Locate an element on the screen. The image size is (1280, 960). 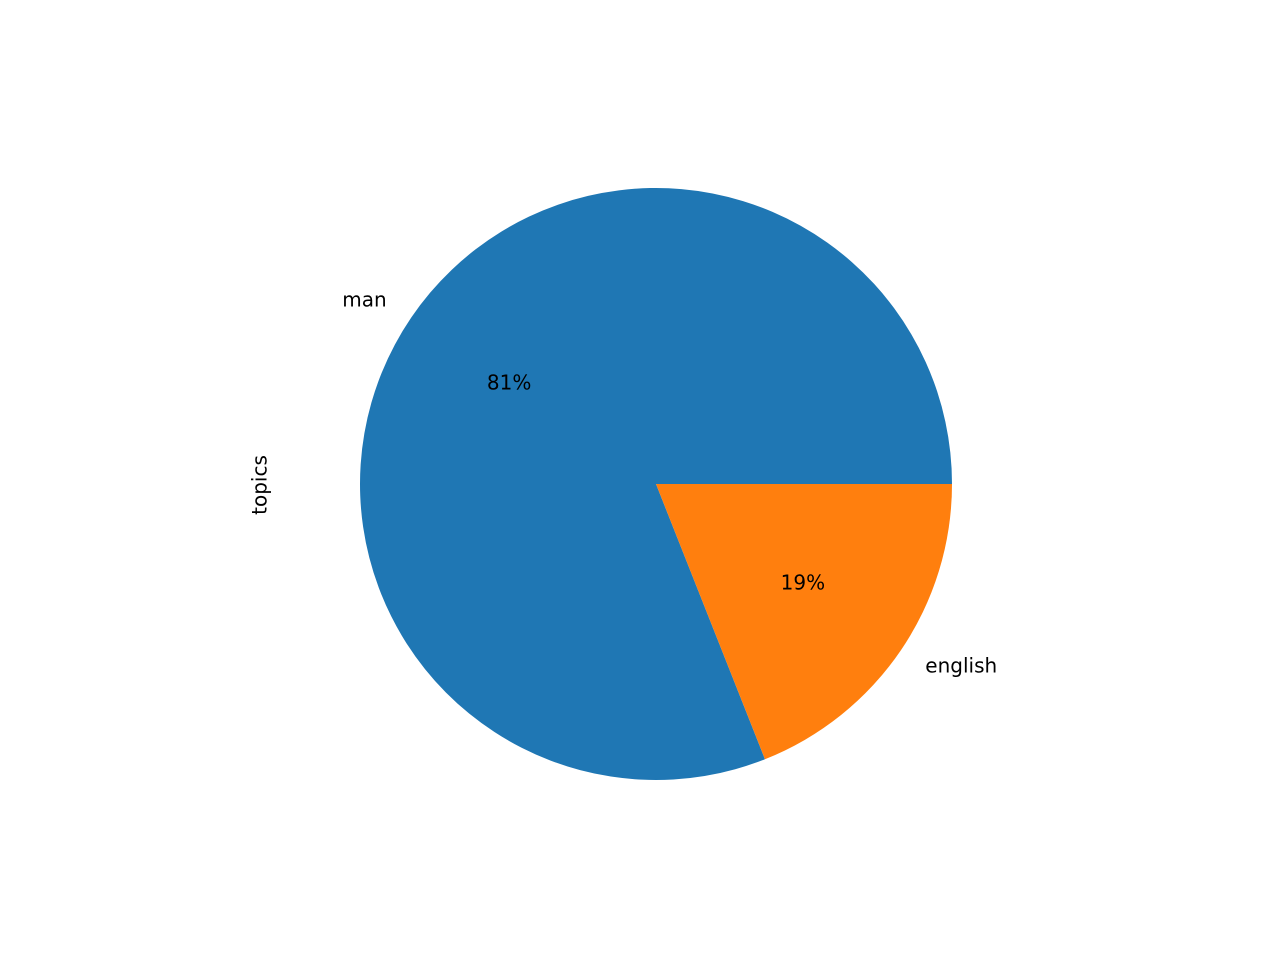
slice-label-english: english is located at coordinates (961, 666).